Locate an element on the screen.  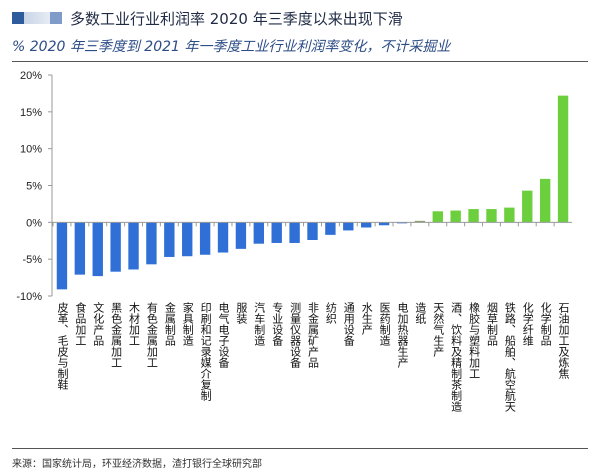
source-note: 来源：国家统计局，环亚经济数据，渣打银行全球研究部 is located at coordinates (137, 464).